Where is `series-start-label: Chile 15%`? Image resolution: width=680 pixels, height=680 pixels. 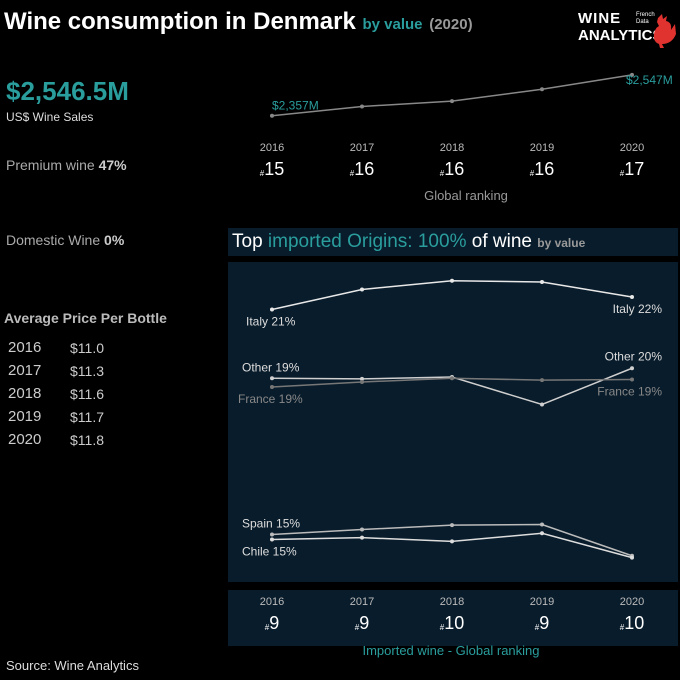 series-start-label: Chile 15% is located at coordinates (269, 552).